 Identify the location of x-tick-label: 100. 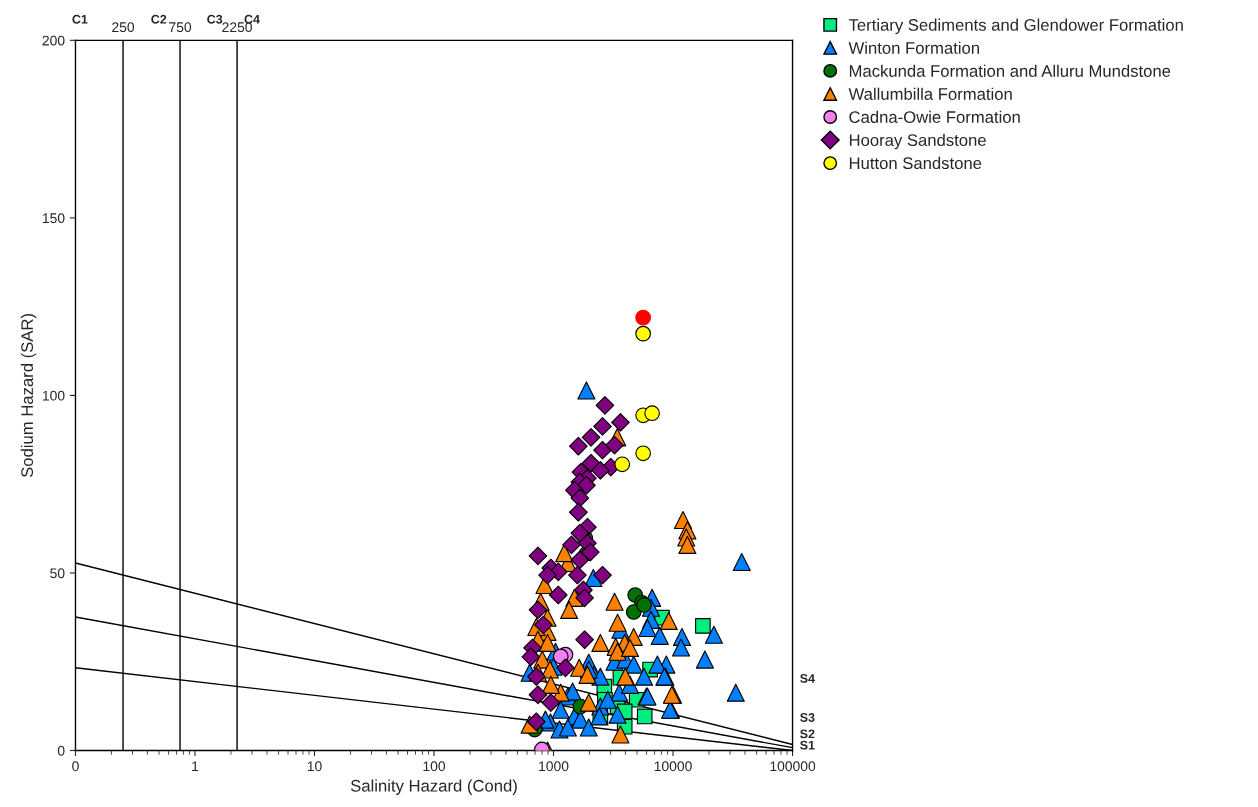
(434, 766).